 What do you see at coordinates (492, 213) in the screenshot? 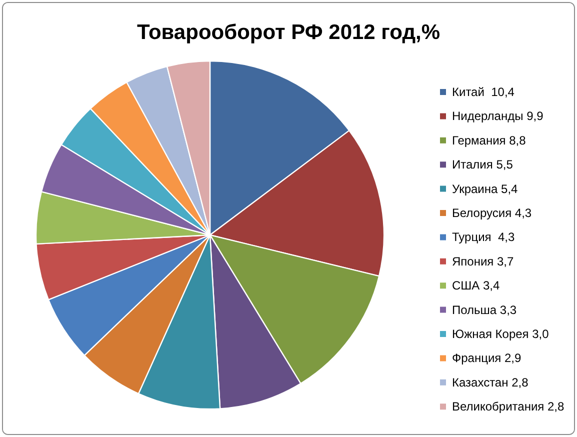
I see `legend-label: Белорусия 4,3` at bounding box center [492, 213].